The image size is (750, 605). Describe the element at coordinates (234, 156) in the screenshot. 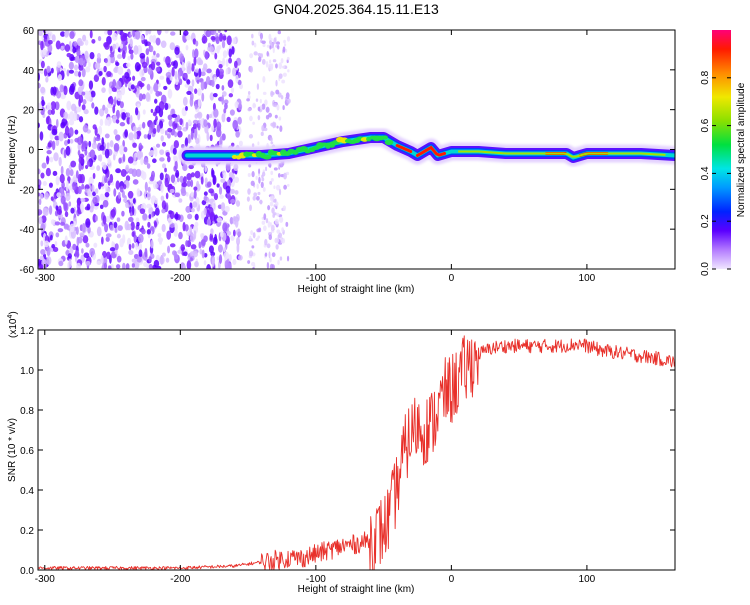

I see `ridge-blob` at that location.